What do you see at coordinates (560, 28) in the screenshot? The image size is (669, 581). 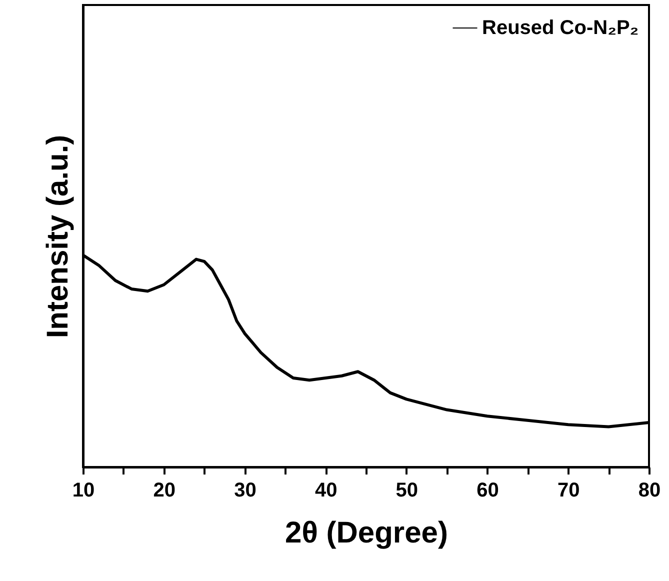 I see `legend-label: Reused Co-N₂P₂` at bounding box center [560, 28].